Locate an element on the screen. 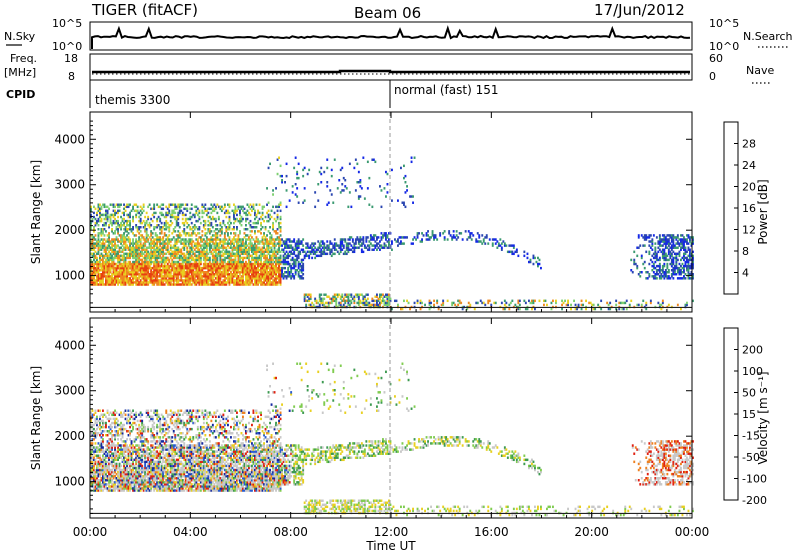 This screenshot has height=554, width=800. velocity-cell is located at coordinates (91, 484).